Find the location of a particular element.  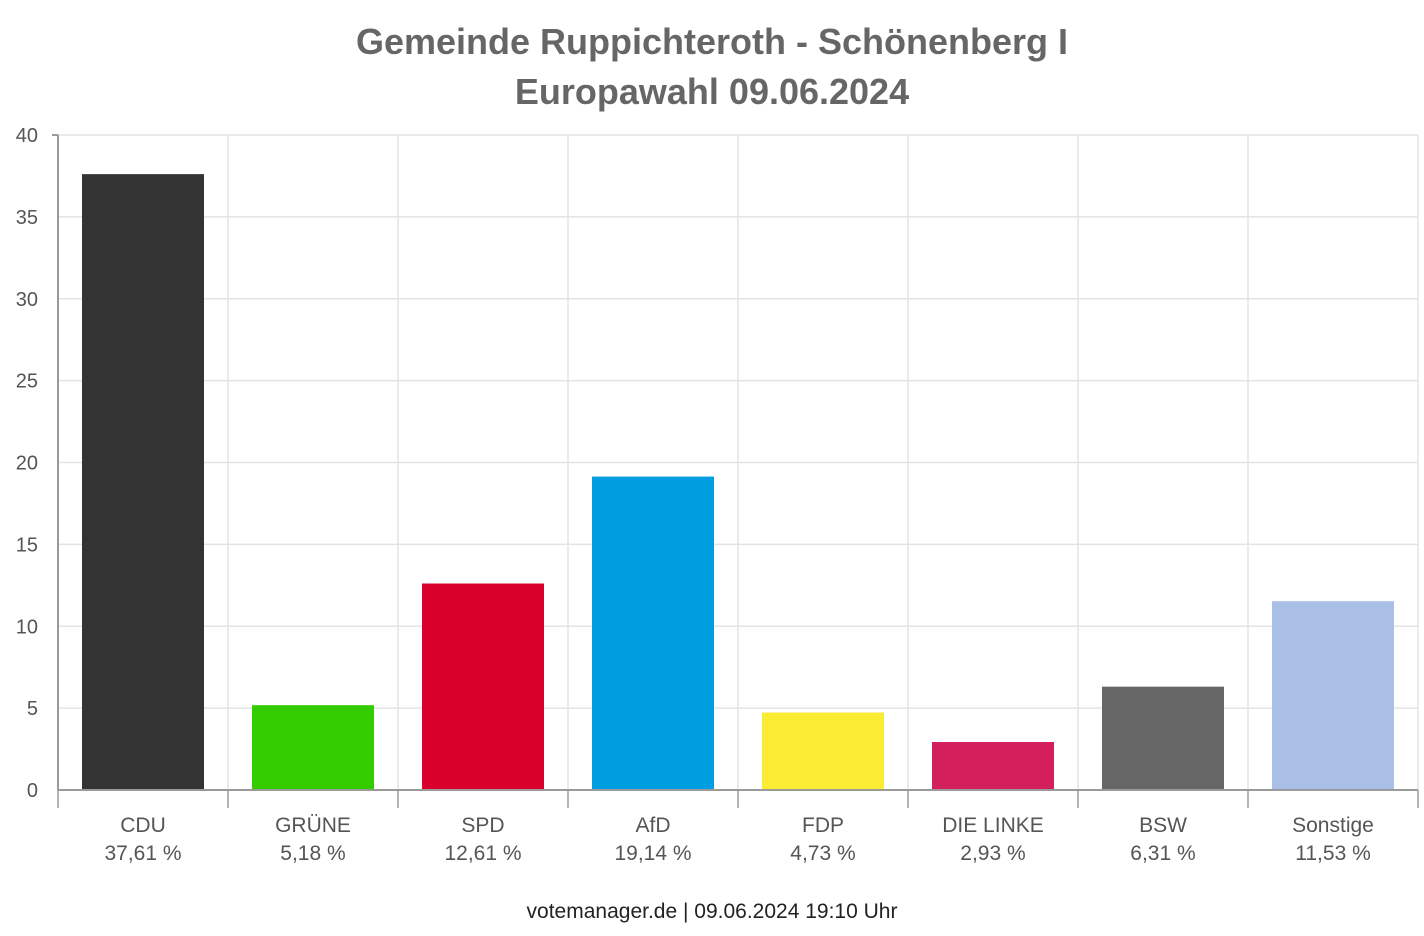

x-value-label: 6,31 % is located at coordinates (1162, 853).